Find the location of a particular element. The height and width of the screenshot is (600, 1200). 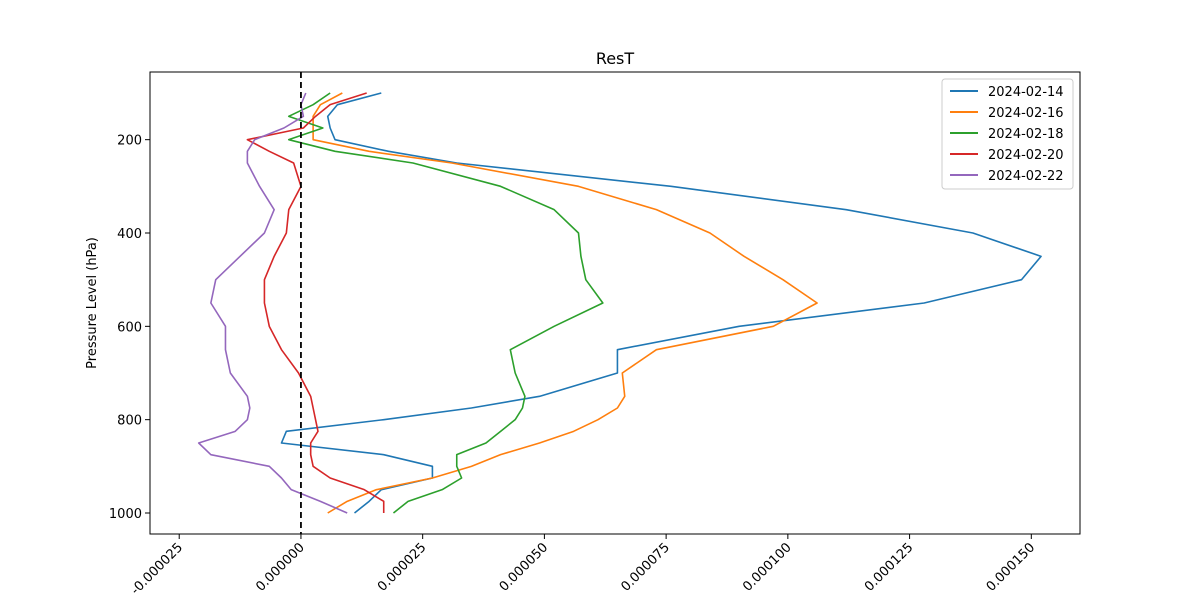

legend-box is located at coordinates (1007, 134).